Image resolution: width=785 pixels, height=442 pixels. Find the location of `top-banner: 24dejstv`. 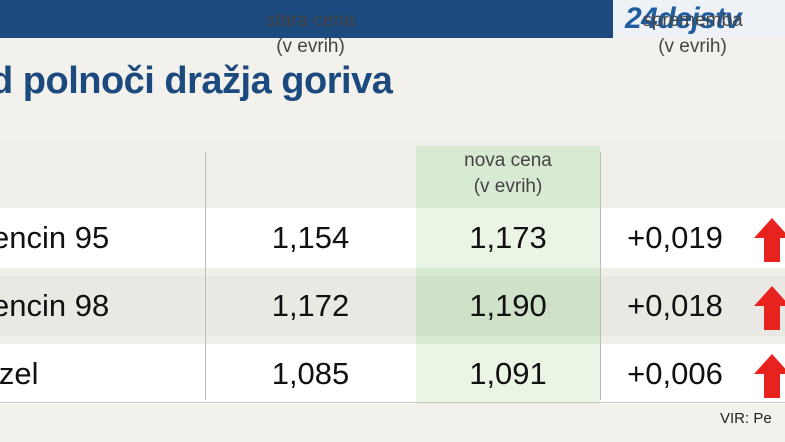

top-banner: 24dejstv is located at coordinates (392, 19).